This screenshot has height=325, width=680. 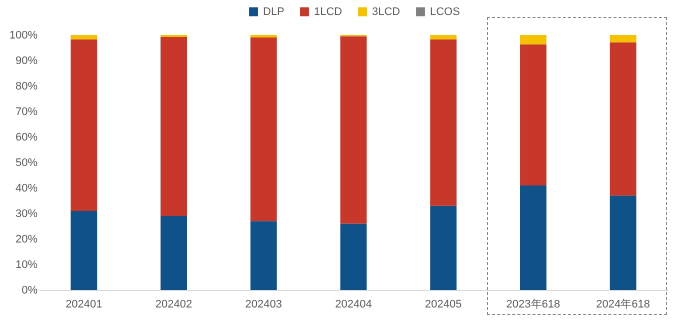 What do you see at coordinates (386, 12) in the screenshot?
I see `legend-label: 3LCD` at bounding box center [386, 12].